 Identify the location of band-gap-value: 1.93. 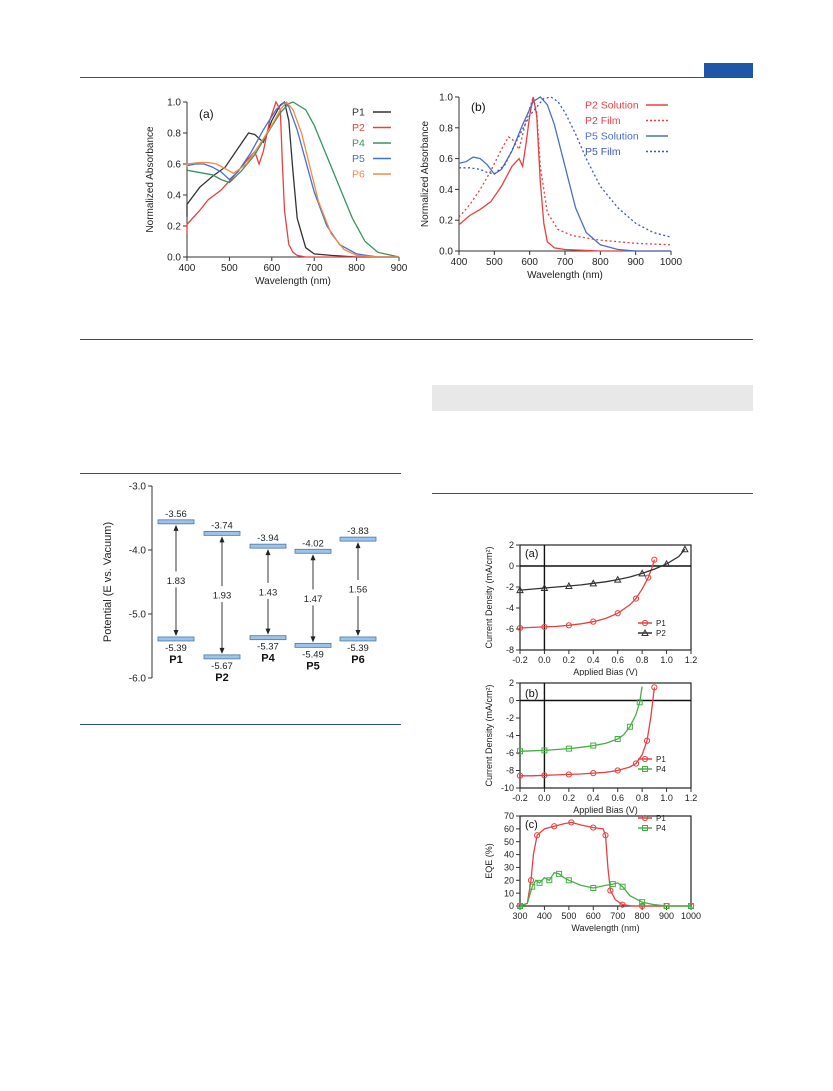
(222, 596).